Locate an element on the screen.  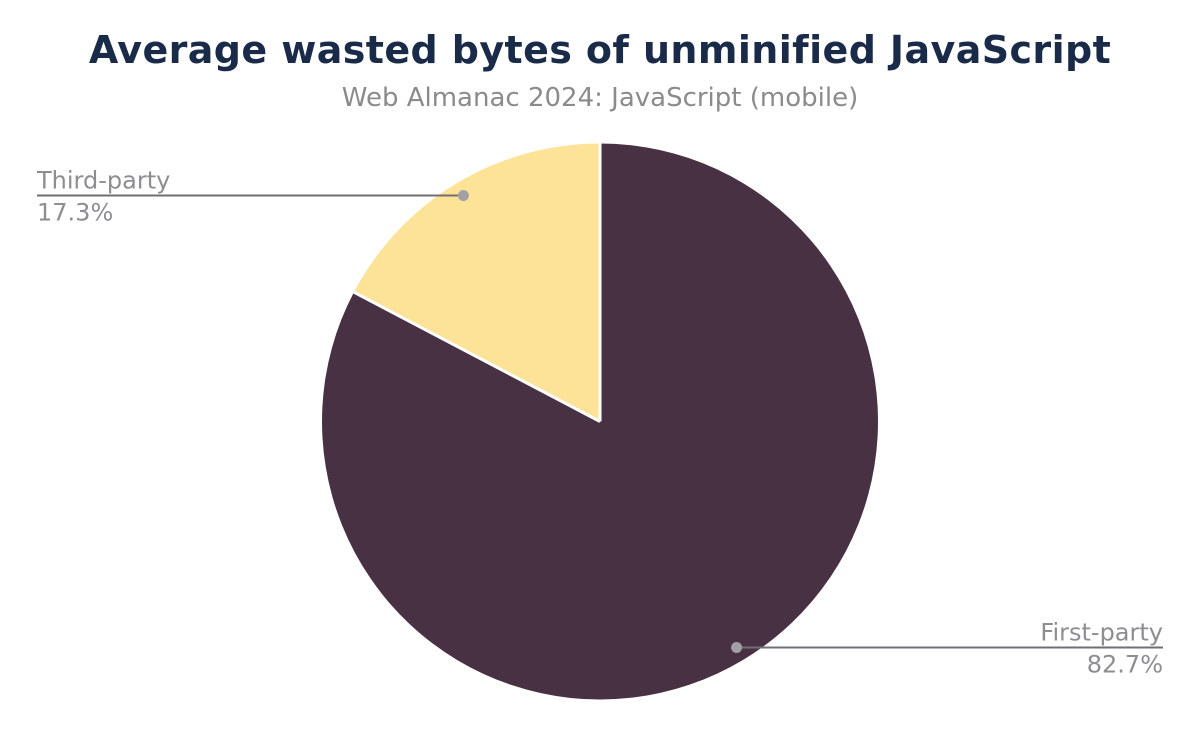
label-third-party: Third-party 17.3% is located at coordinates (252, 197).